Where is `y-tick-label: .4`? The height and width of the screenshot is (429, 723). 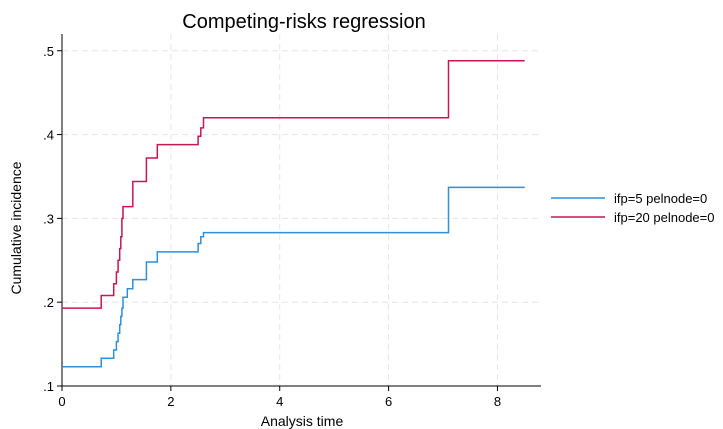
y-tick-label: .4 is located at coordinates (48, 135).